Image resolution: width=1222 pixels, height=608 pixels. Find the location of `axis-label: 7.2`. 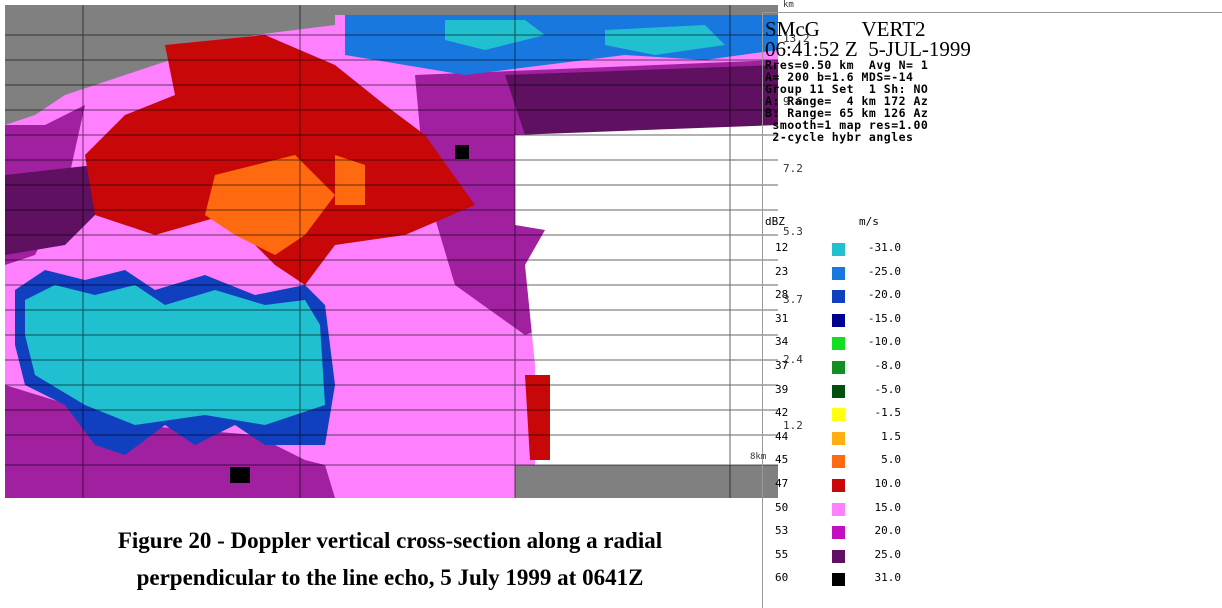

axis-label: 7.2 is located at coordinates (793, 168).